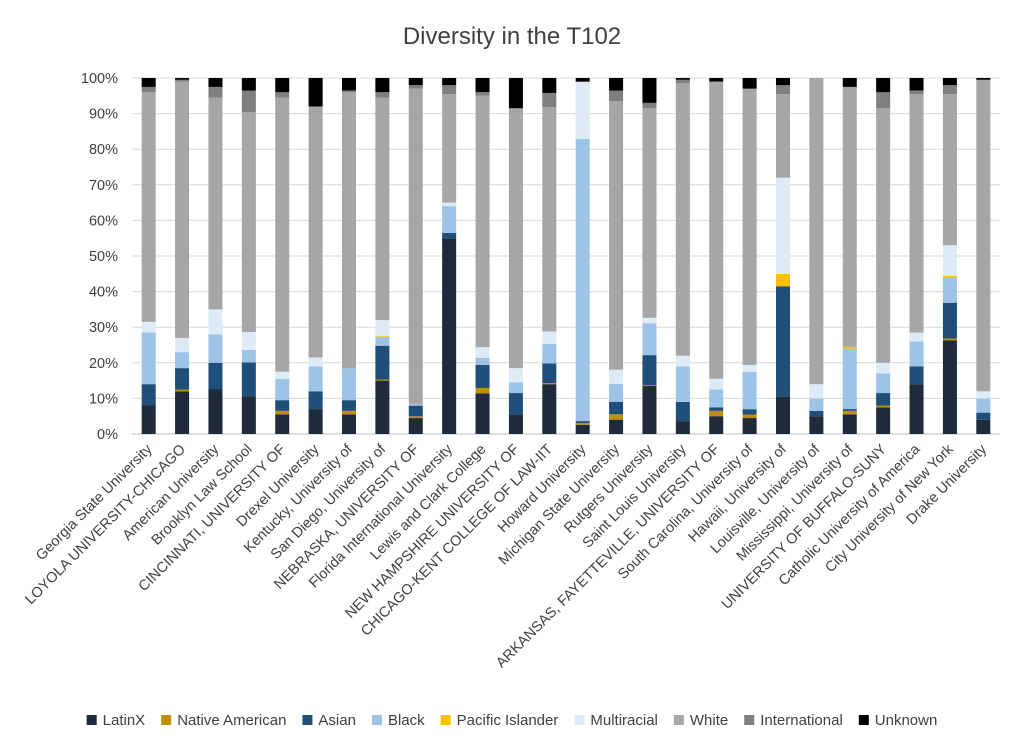 This screenshot has width=1024, height=751. I want to click on legend-item: LatinX, so click(116, 720).